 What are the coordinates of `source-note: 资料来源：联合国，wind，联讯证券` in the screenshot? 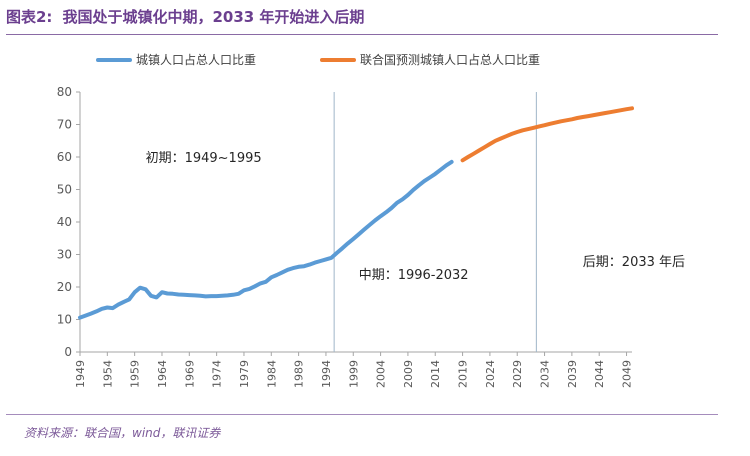 It's located at (122, 433).